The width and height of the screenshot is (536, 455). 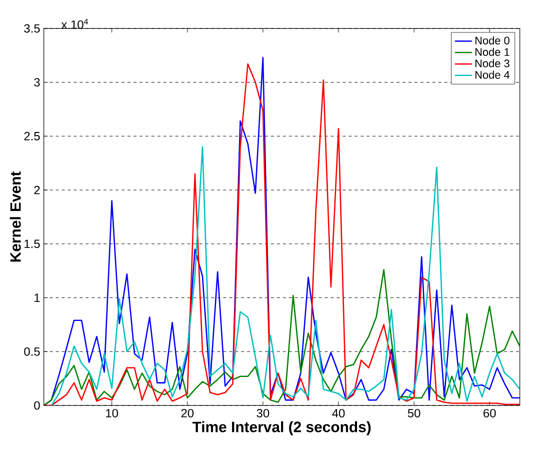 What do you see at coordinates (32, 351) in the screenshot?
I see `y-tick-label: 0.5` at bounding box center [32, 351].